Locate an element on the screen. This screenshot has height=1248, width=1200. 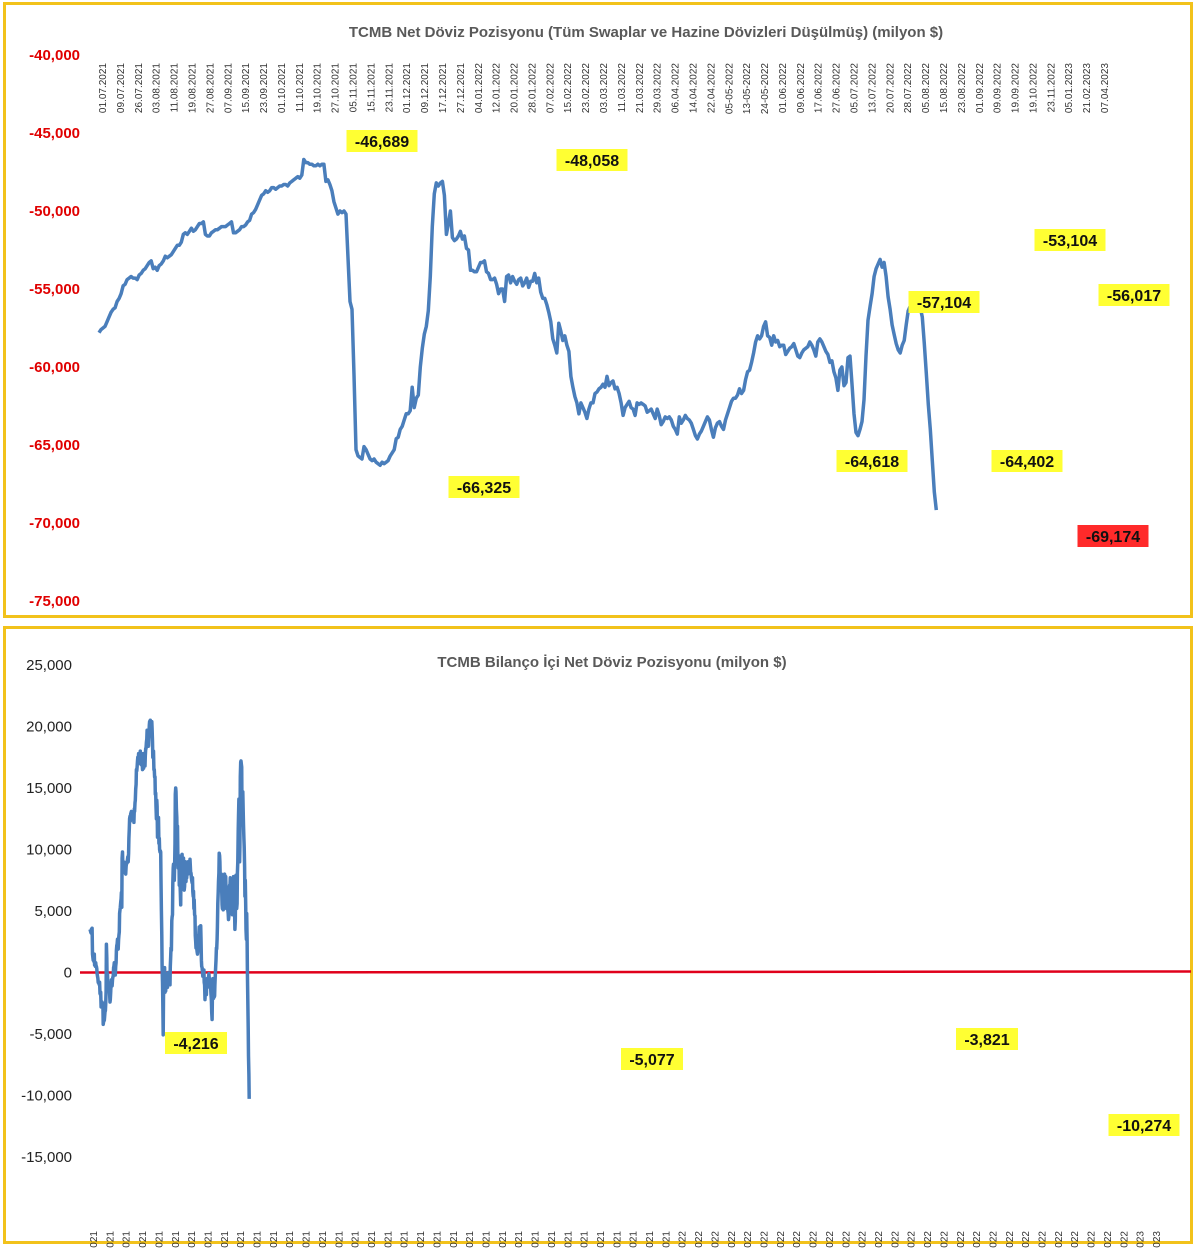
x-tick-label: 07.04.2023 is located at coordinates (1105, 88).